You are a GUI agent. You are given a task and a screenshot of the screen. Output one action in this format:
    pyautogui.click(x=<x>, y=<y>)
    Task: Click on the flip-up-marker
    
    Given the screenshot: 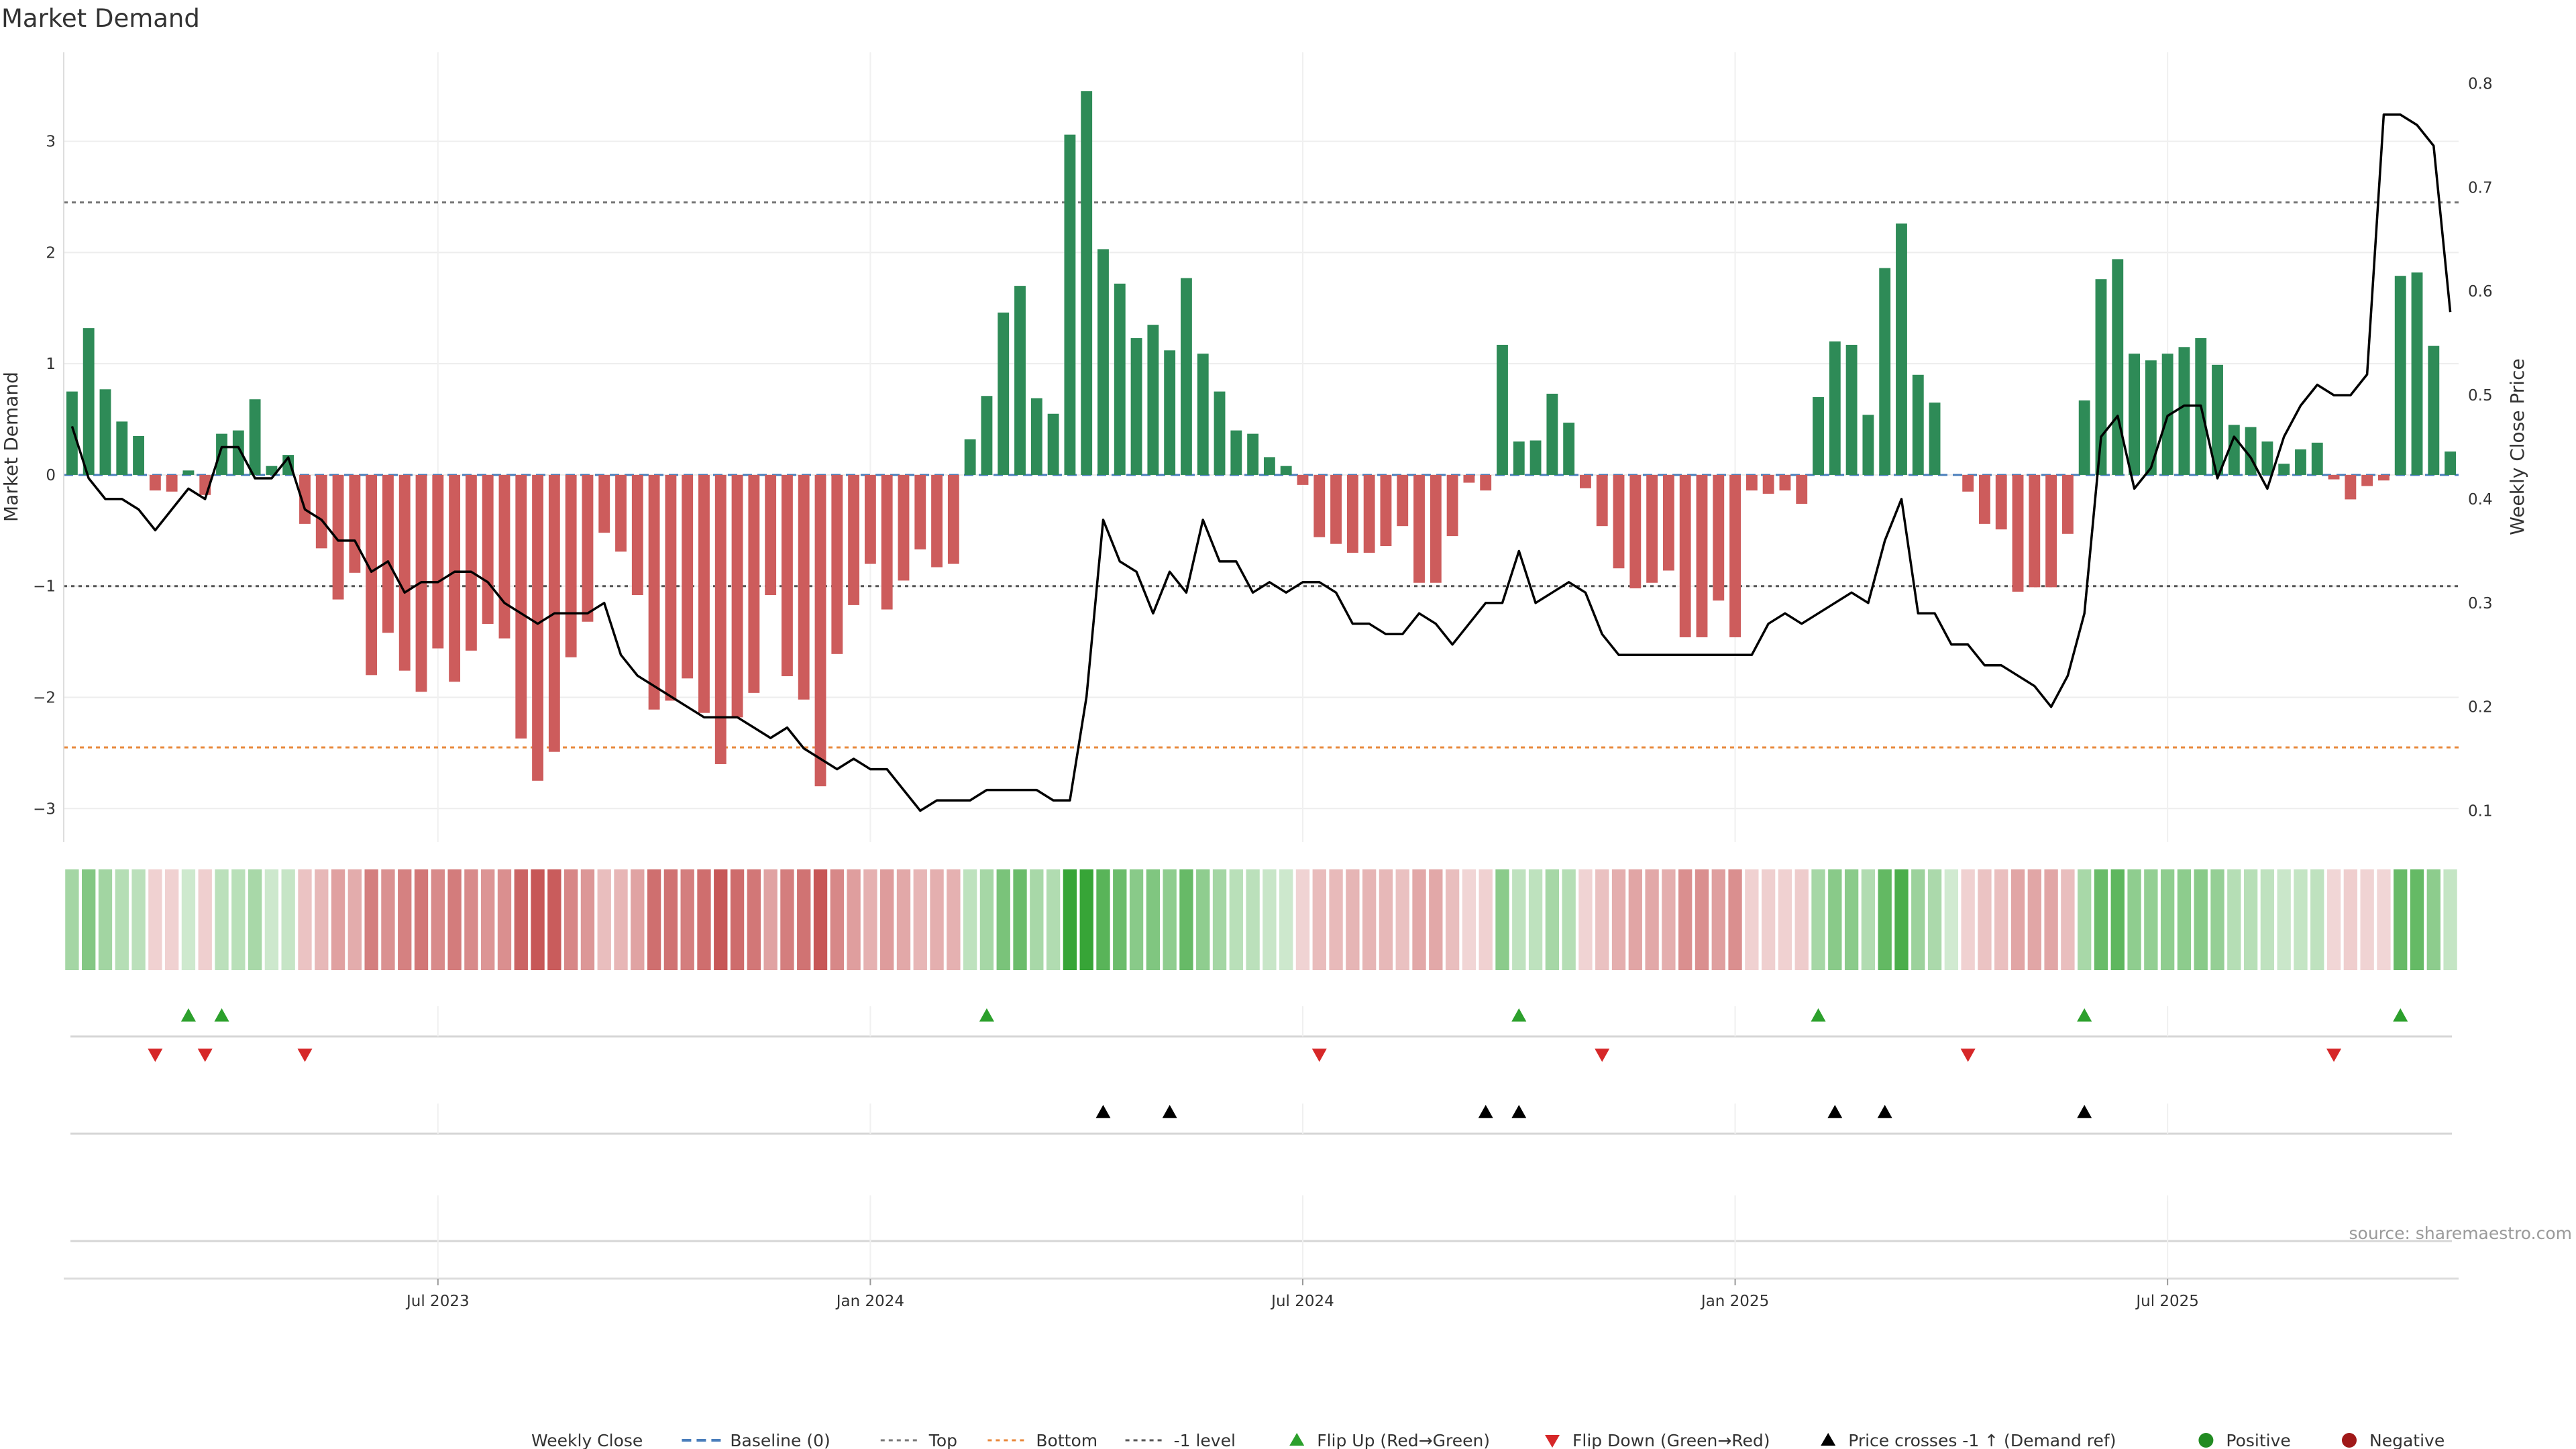 What is the action you would take?
    pyautogui.click(x=1818, y=1015)
    